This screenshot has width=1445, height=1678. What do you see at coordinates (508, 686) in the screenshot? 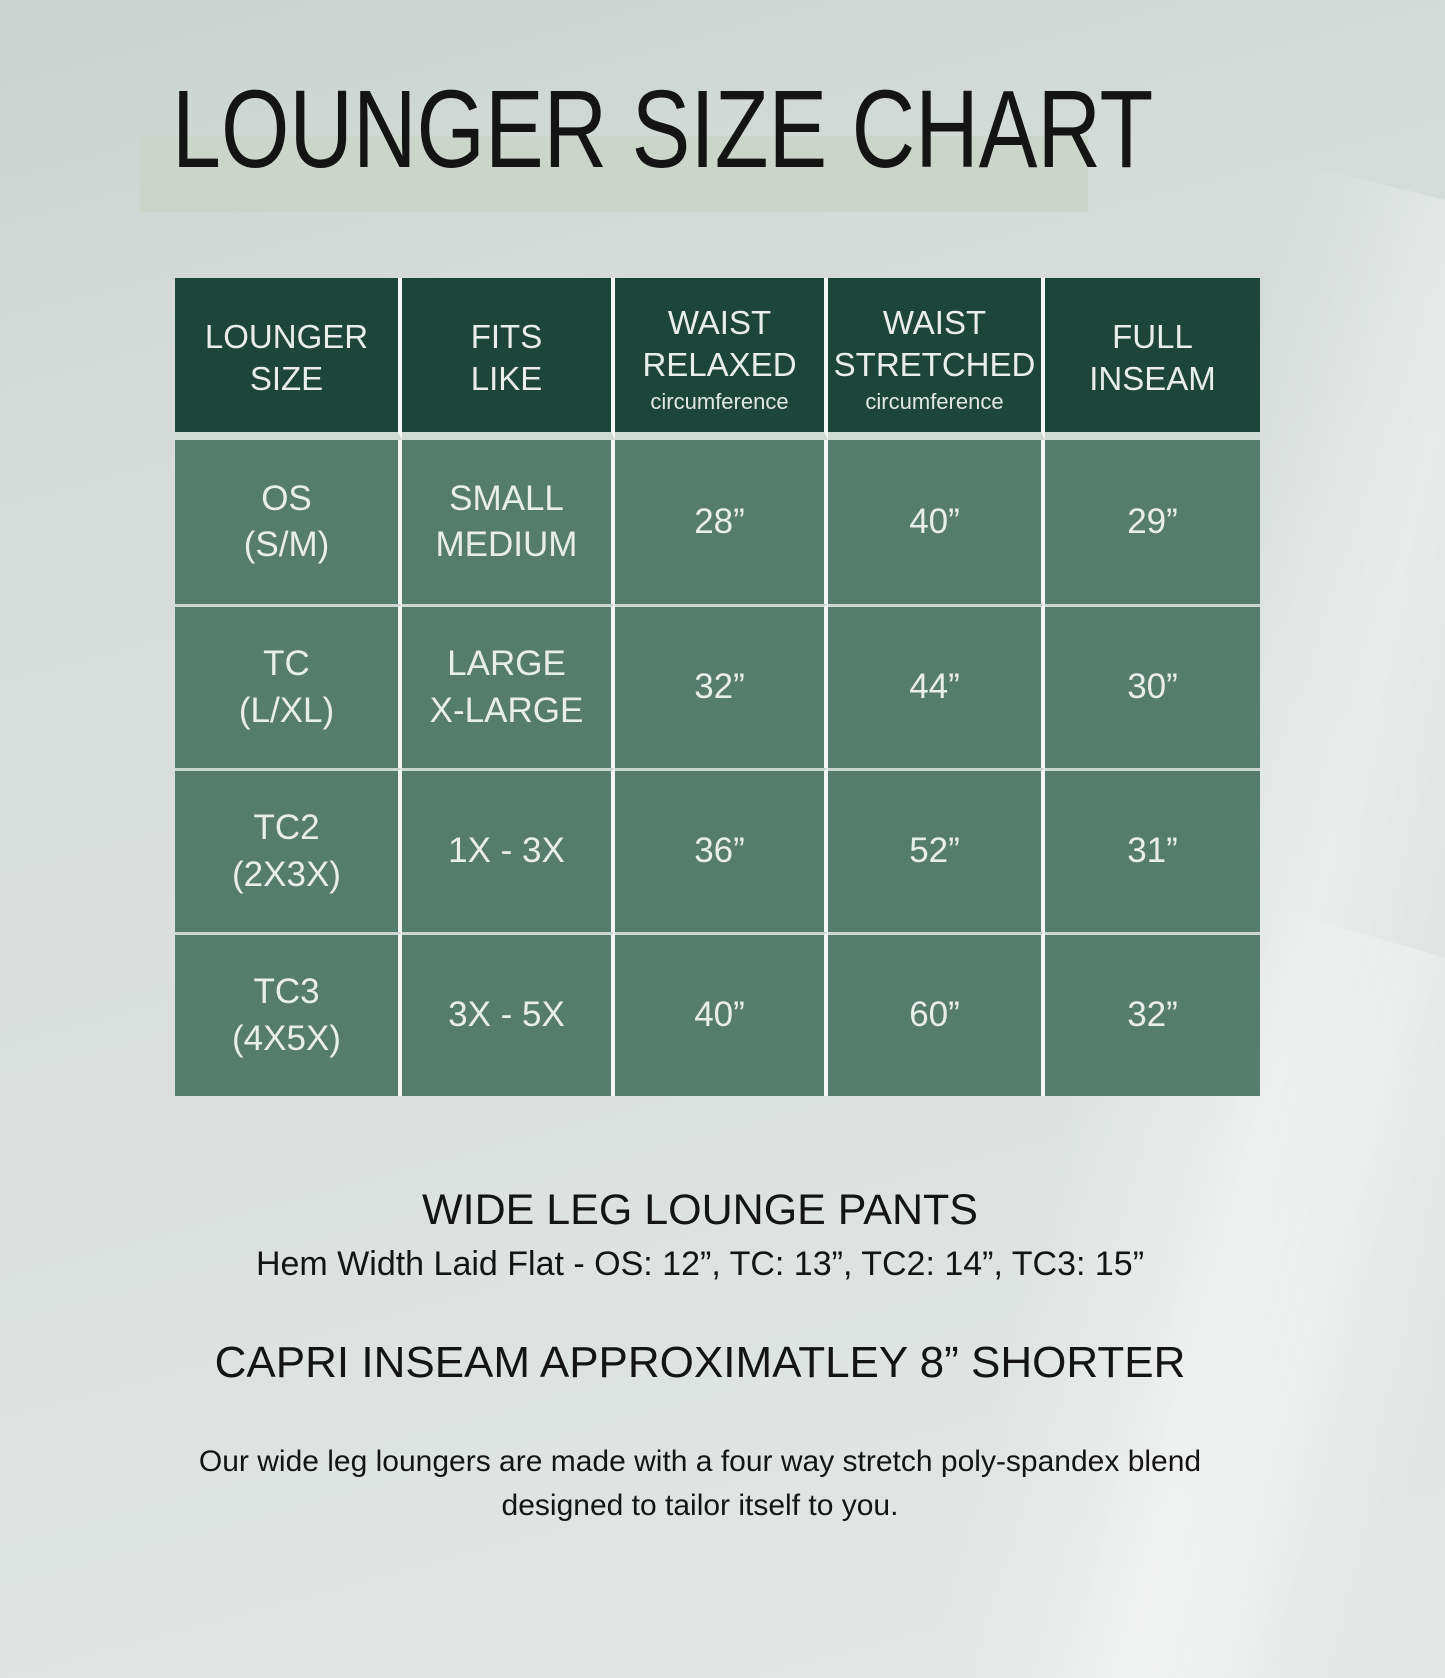
I see `table-cell: LARGE X-LARGE` at bounding box center [508, 686].